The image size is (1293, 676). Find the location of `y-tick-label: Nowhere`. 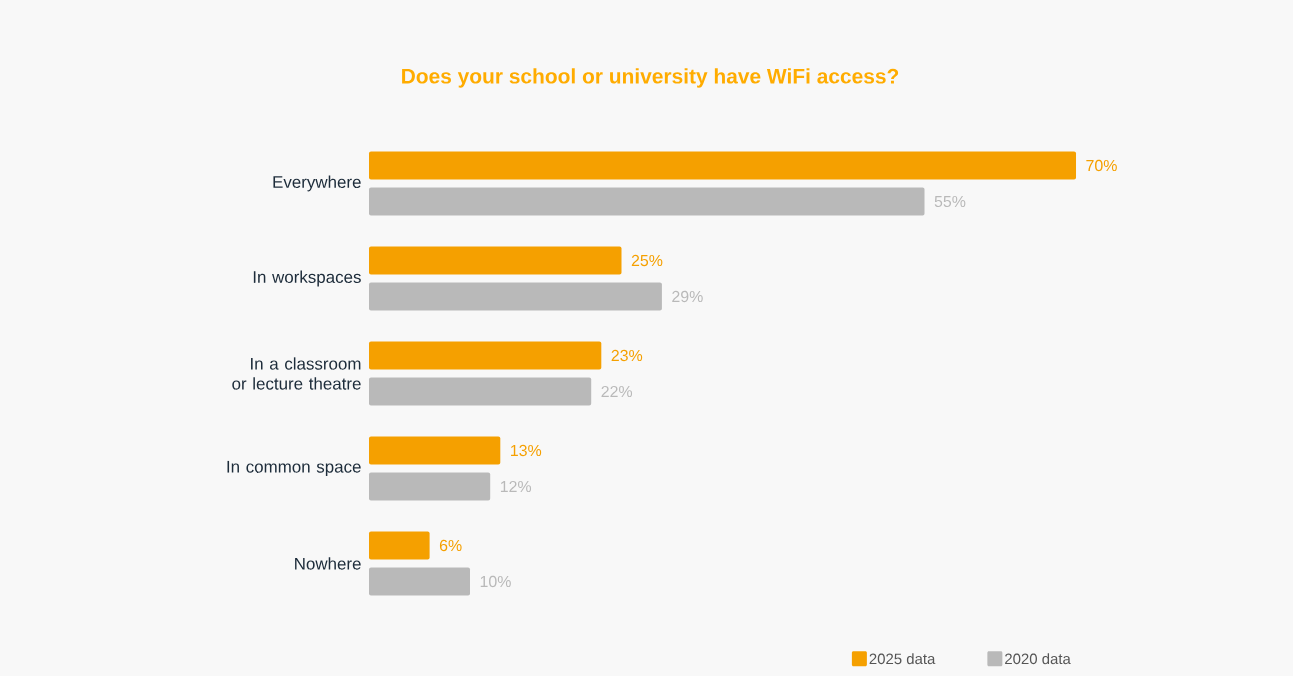

y-tick-label: Nowhere is located at coordinates (328, 563).